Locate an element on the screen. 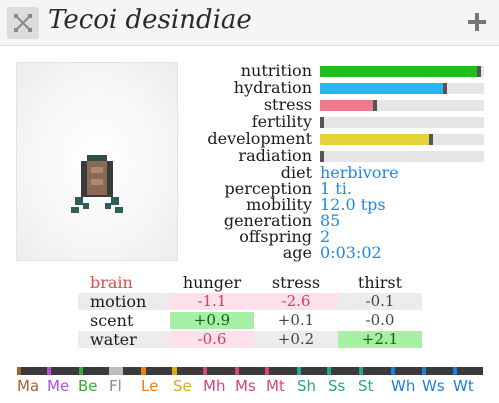  matrix-row-water: water -0.6 +0.2 +2.1 is located at coordinates (250, 339).